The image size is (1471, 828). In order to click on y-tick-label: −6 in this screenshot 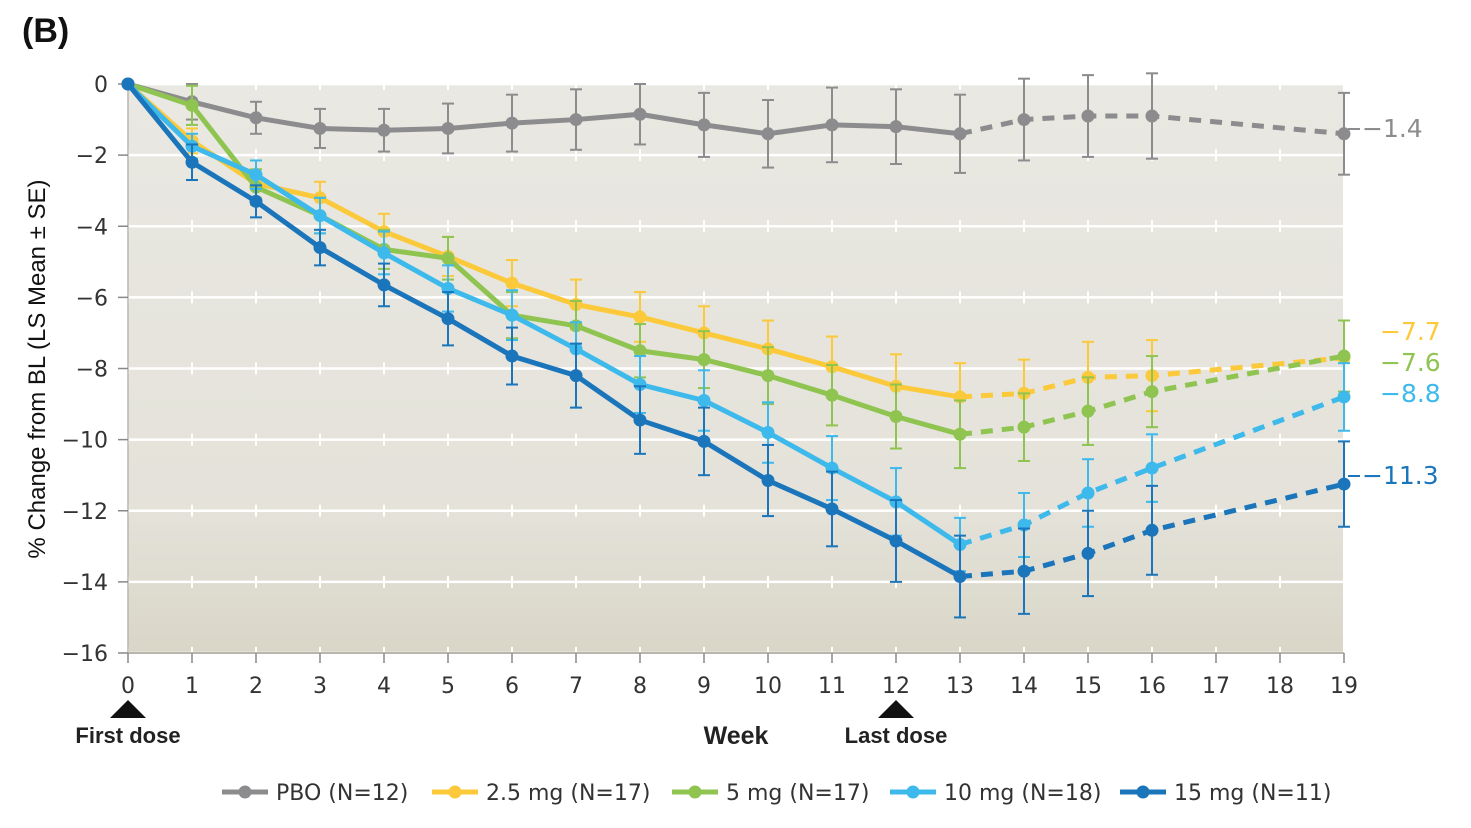, I will do `click(92, 298)`.